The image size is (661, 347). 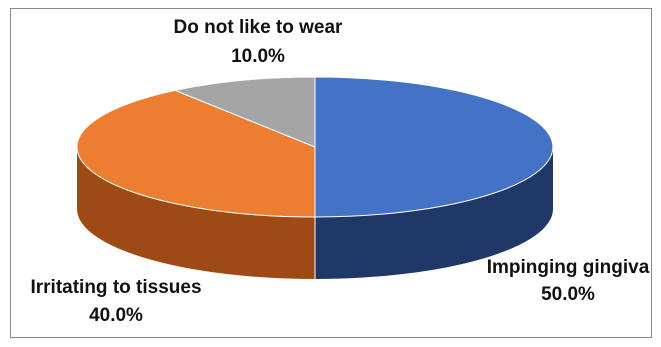 I want to click on pie-side-impinging-gingiva, so click(x=434, y=213).